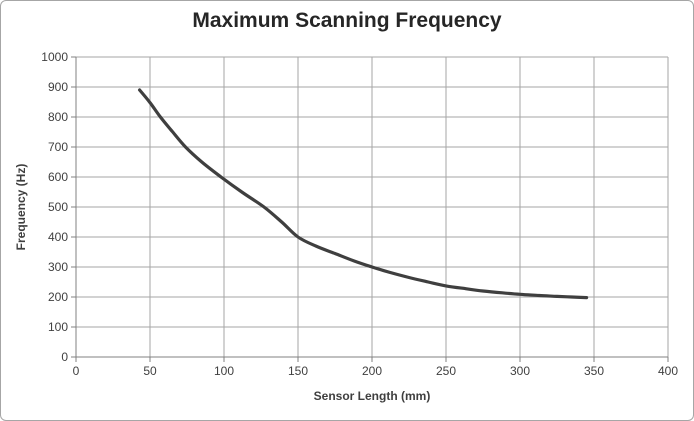 This screenshot has height=421, width=694. What do you see at coordinates (58, 87) in the screenshot?
I see `y-tick-label: 900` at bounding box center [58, 87].